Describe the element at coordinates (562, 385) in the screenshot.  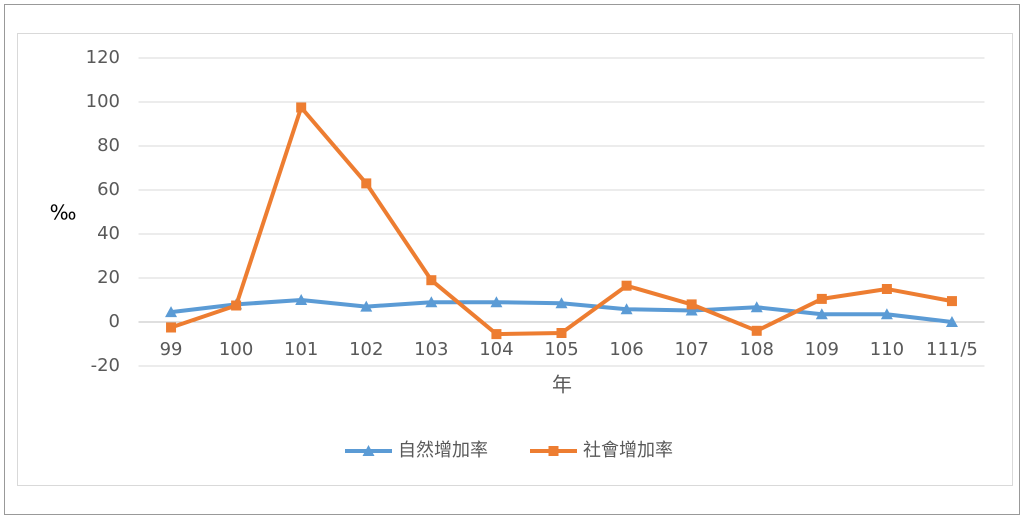
I see `x-axis-label: 年` at that location.